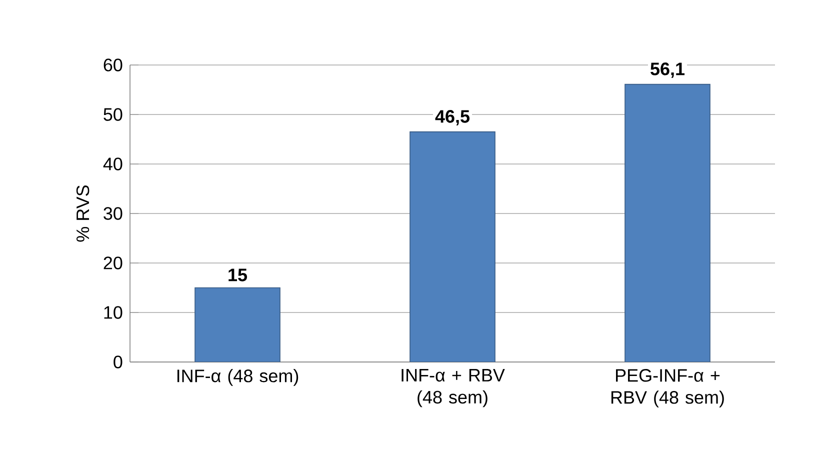 Image resolution: width=836 pixels, height=453 pixels. I want to click on y-tick-label: 60, so click(113, 65).